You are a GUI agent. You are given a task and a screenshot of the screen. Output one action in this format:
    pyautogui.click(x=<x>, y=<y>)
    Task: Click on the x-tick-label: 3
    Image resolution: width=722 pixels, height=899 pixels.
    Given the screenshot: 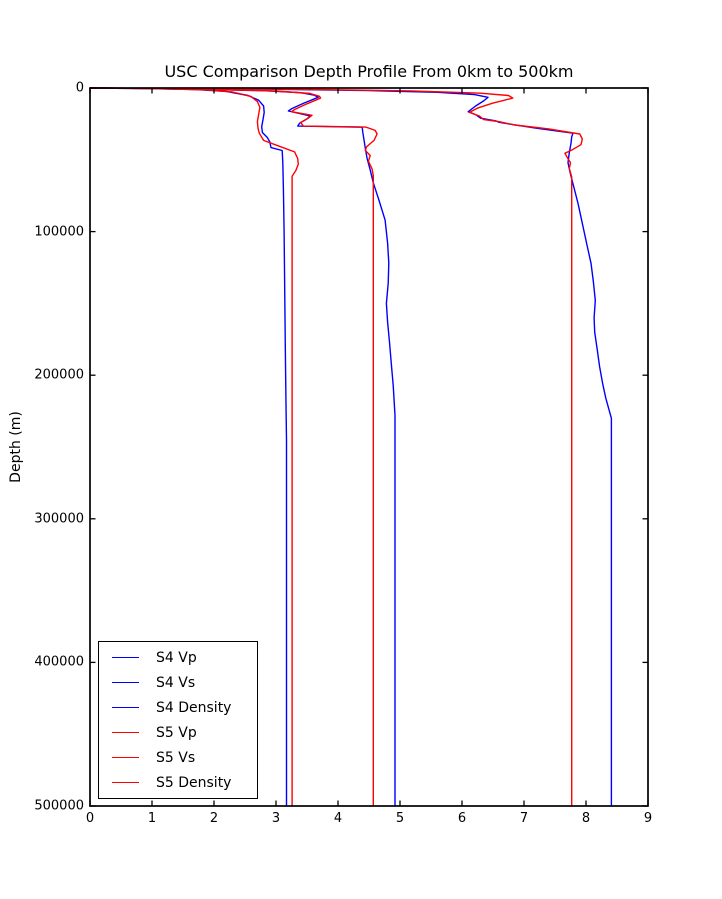 What is the action you would take?
    pyautogui.click(x=276, y=818)
    